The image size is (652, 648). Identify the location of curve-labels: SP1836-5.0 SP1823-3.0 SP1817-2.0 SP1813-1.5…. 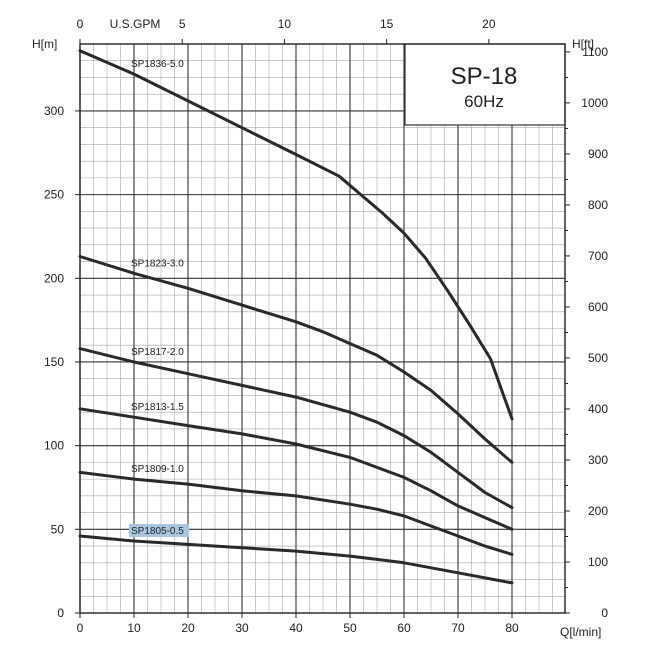
(159, 298).